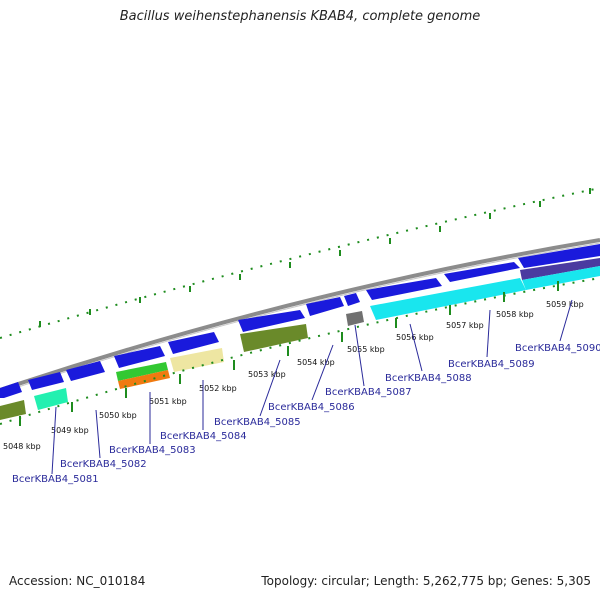 The image size is (600, 600). I want to click on gene-label: BcerKBAB4_5088, so click(428, 378).